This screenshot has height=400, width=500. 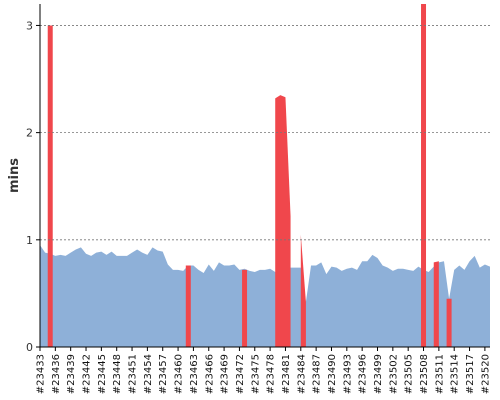 I want to click on x-tick-label: #23493, so click(x=347, y=374).